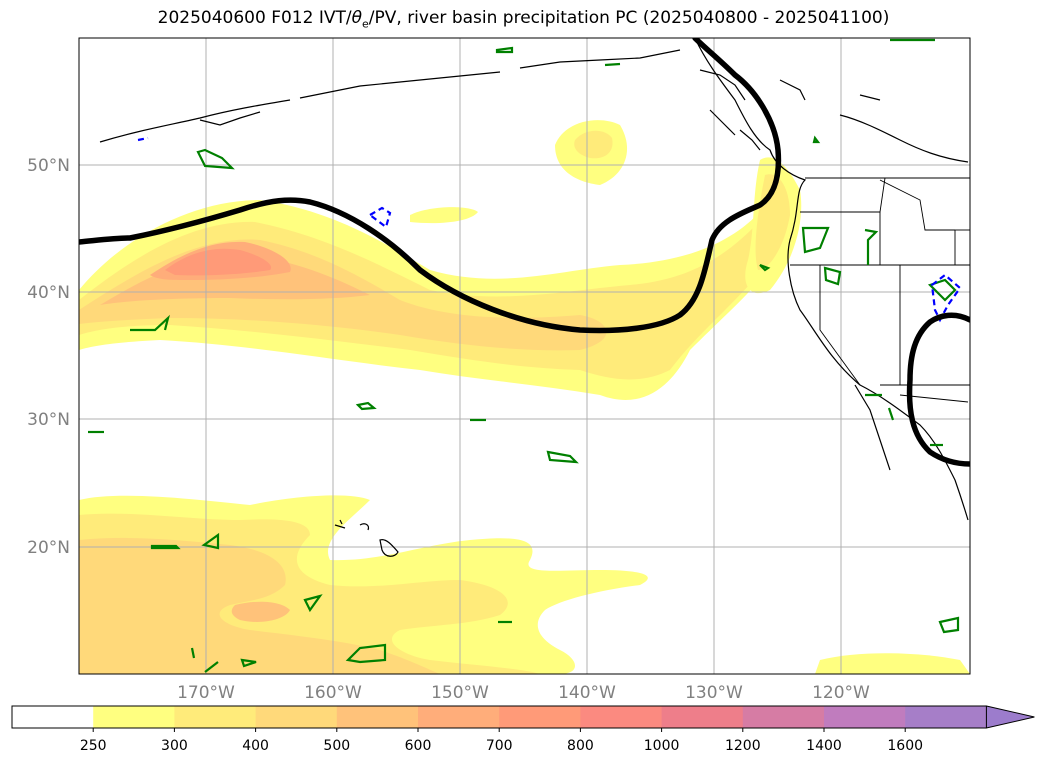  I want to click on colorbar-tick-label: 600, so click(418, 746).